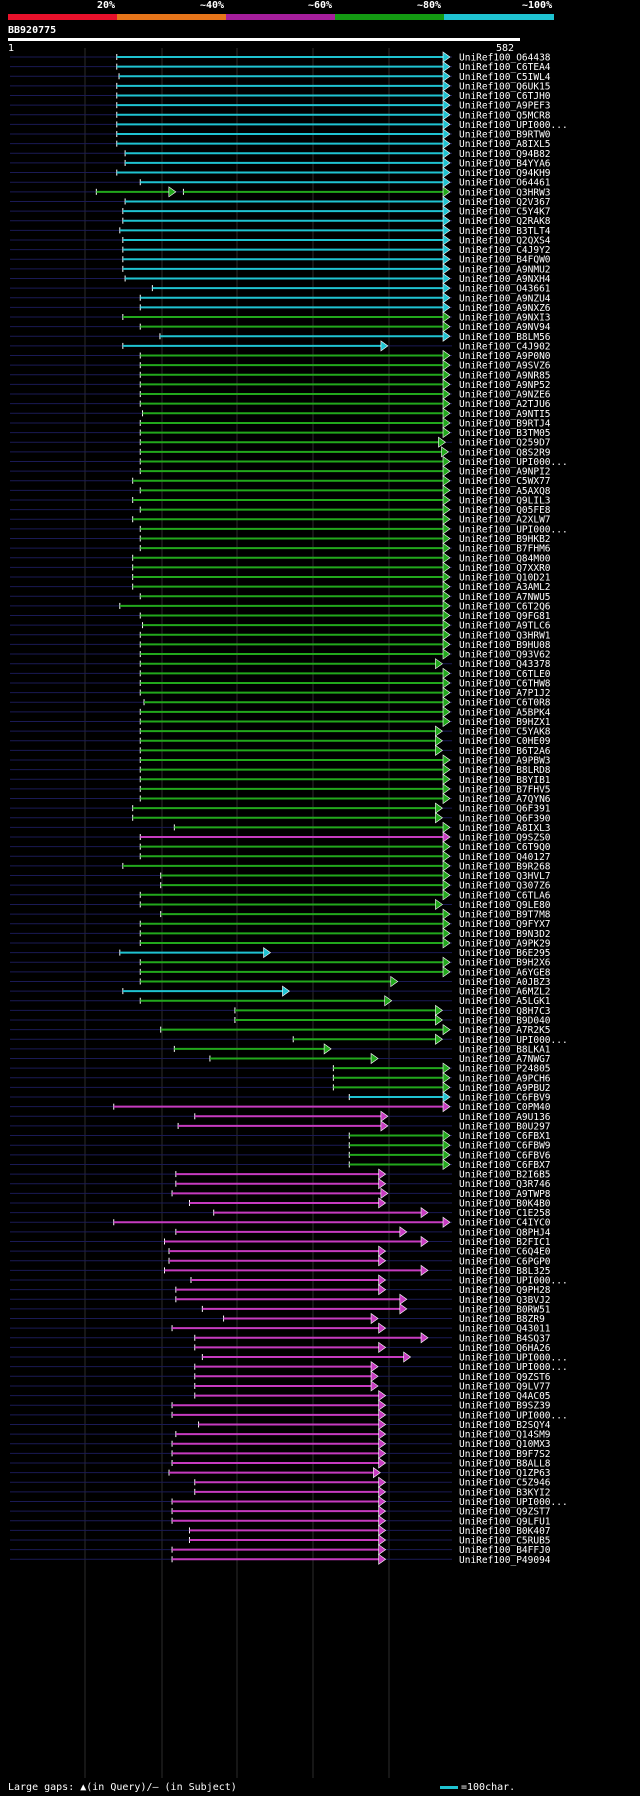 This screenshot has width=640, height=1796. Describe the element at coordinates (505, 674) in the screenshot. I see `hit-id-label: UniRef100_C6TLE0` at that location.